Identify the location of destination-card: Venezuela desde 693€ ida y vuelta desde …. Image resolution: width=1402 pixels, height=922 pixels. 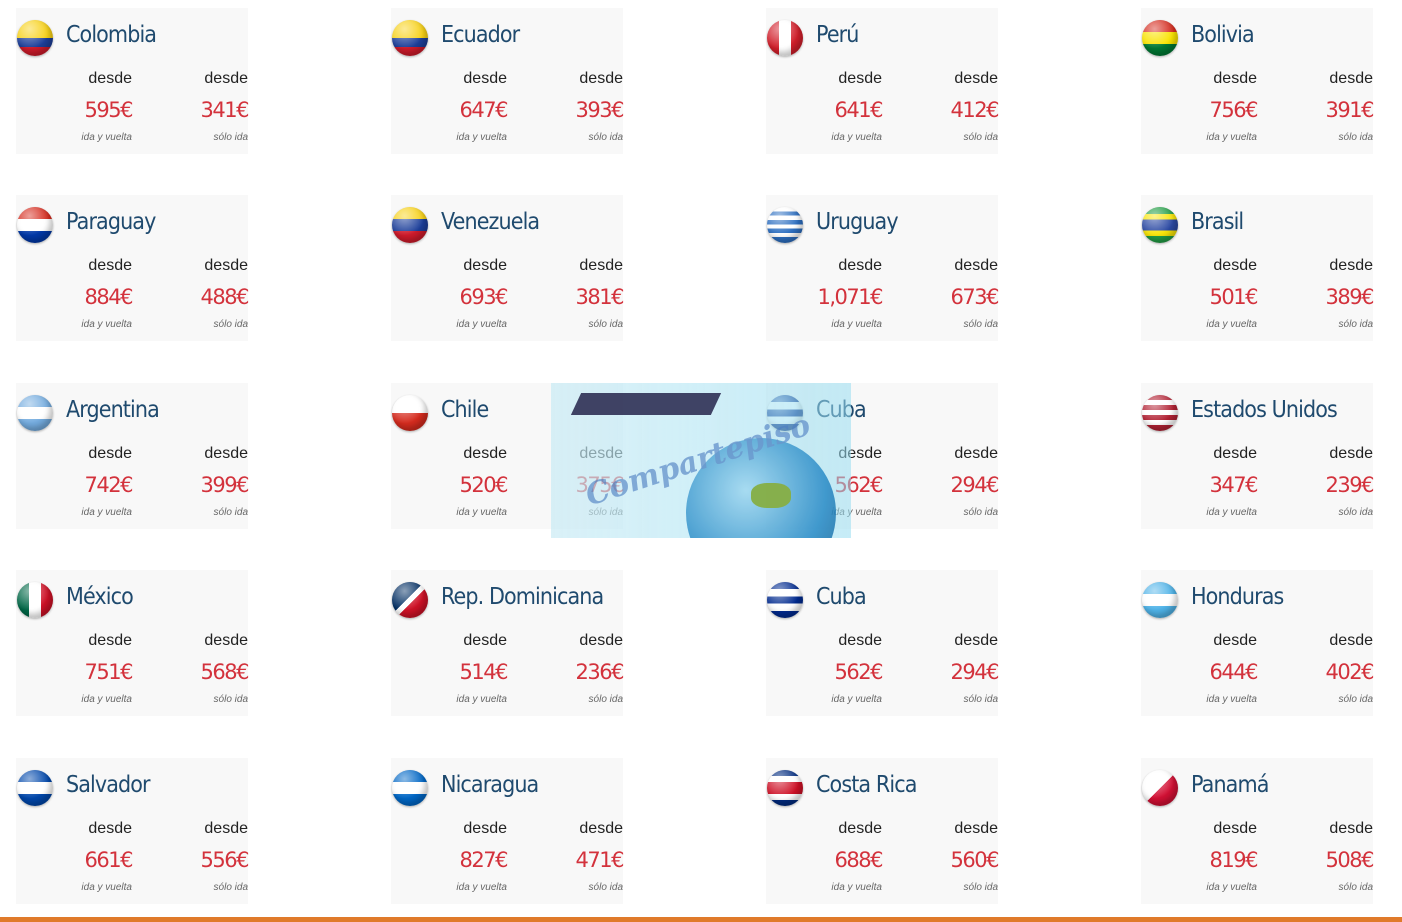
(508, 268).